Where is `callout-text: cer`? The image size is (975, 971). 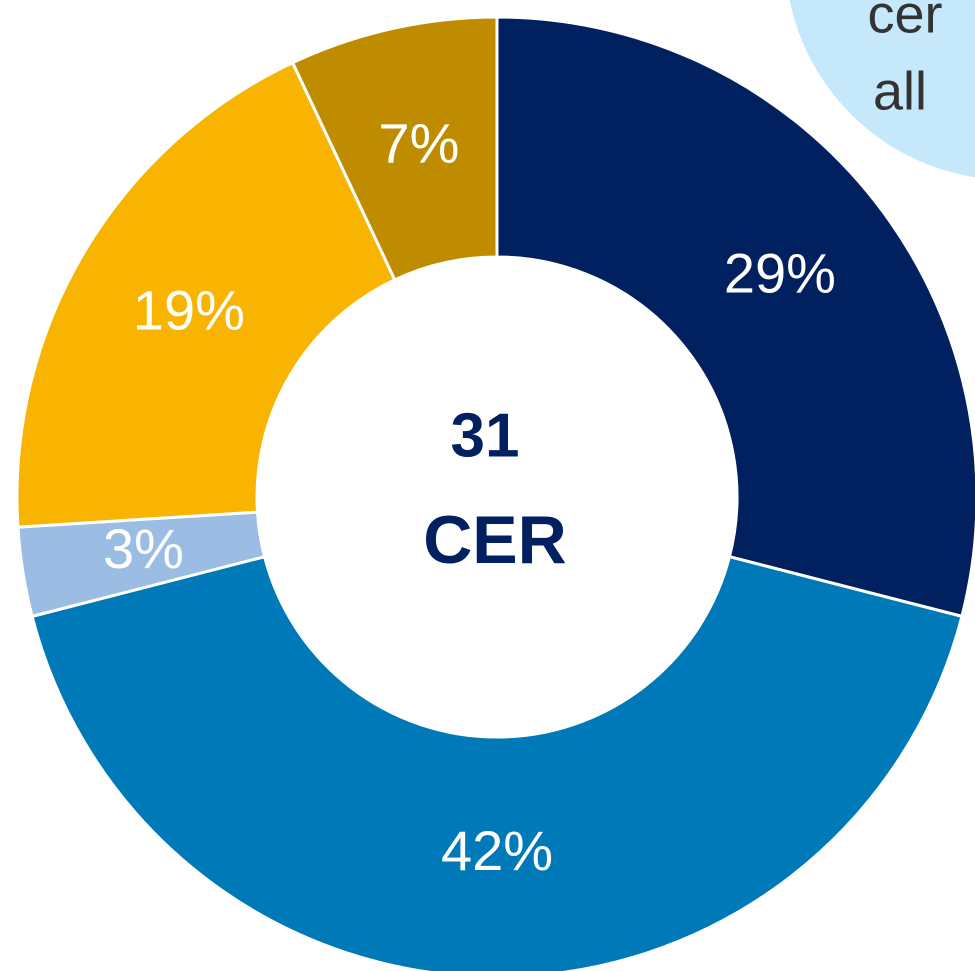 callout-text: cer is located at coordinates (904, 22).